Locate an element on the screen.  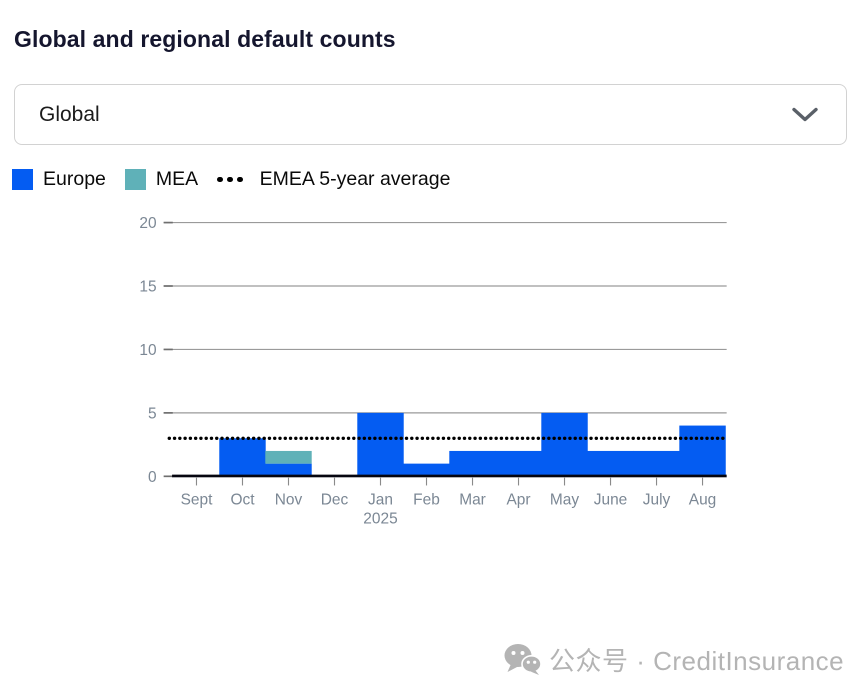
x-axis-line is located at coordinates (449, 476).